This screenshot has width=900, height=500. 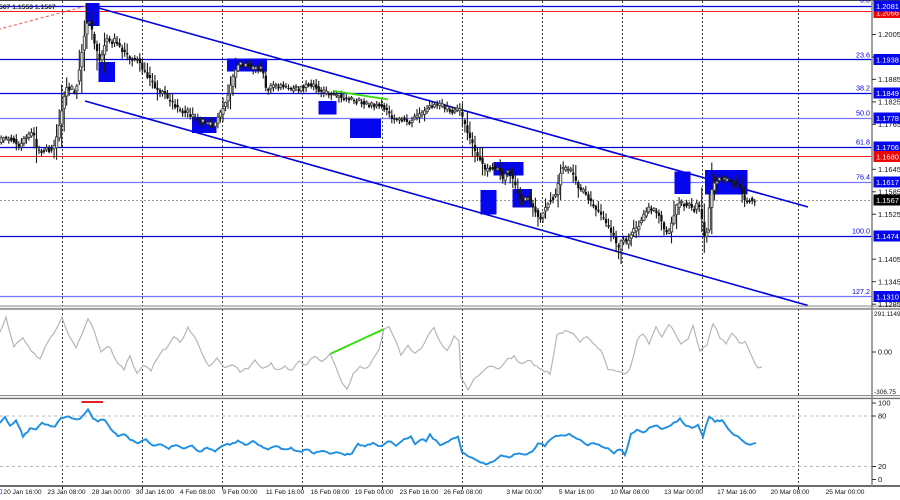 I want to click on svg-text: 1.1405, so click(x=889, y=259).